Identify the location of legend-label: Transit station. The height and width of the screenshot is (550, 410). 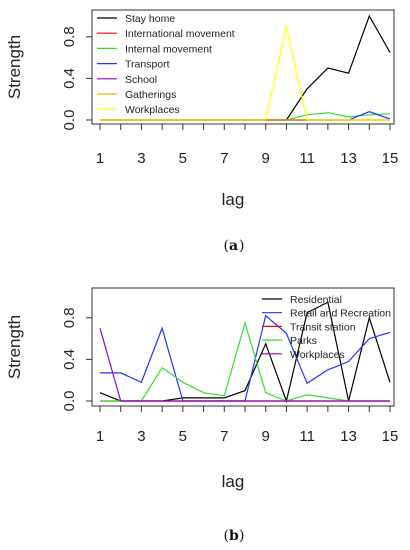
(323, 327).